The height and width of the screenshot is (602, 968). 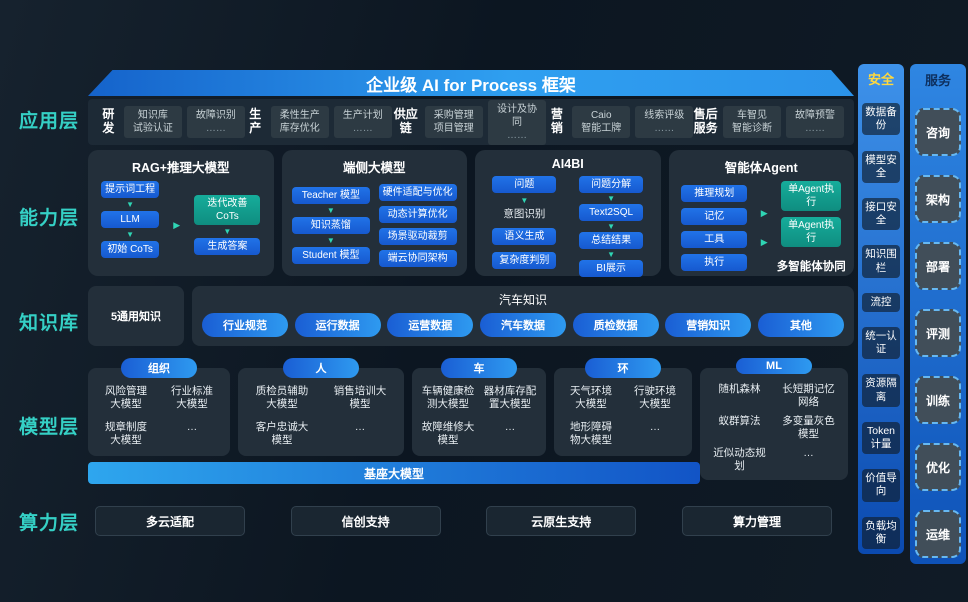 What do you see at coordinates (815, 115) in the screenshot?
I see `app-chip-line: 故障预警` at bounding box center [815, 115].